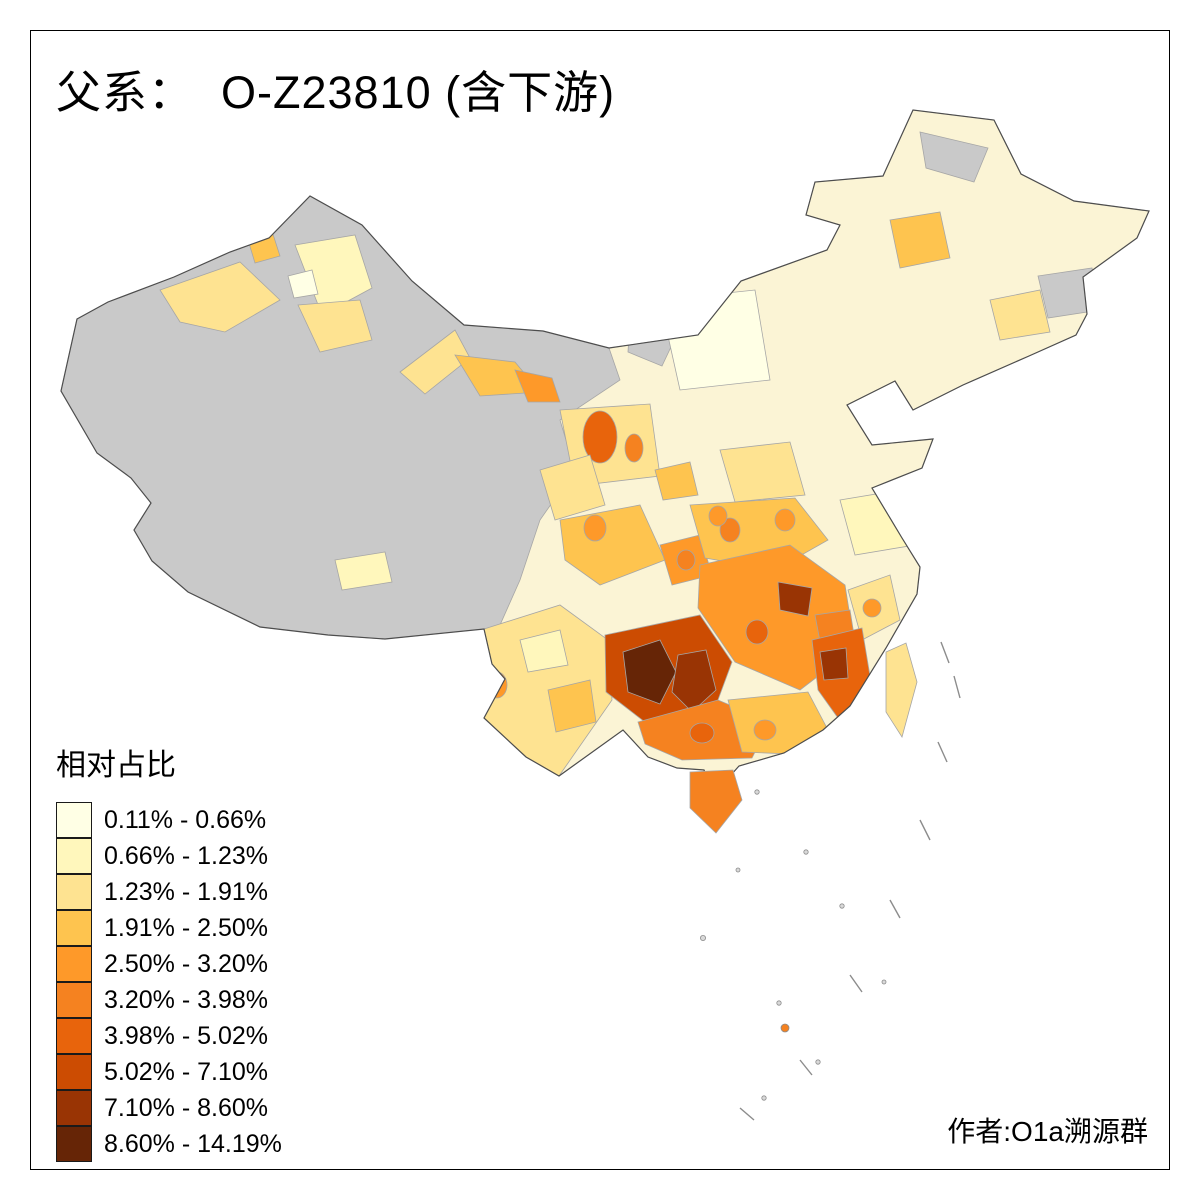 The width and height of the screenshot is (1200, 1200). Describe the element at coordinates (778, 723) in the screenshot. I see `region-guangdong` at that location.